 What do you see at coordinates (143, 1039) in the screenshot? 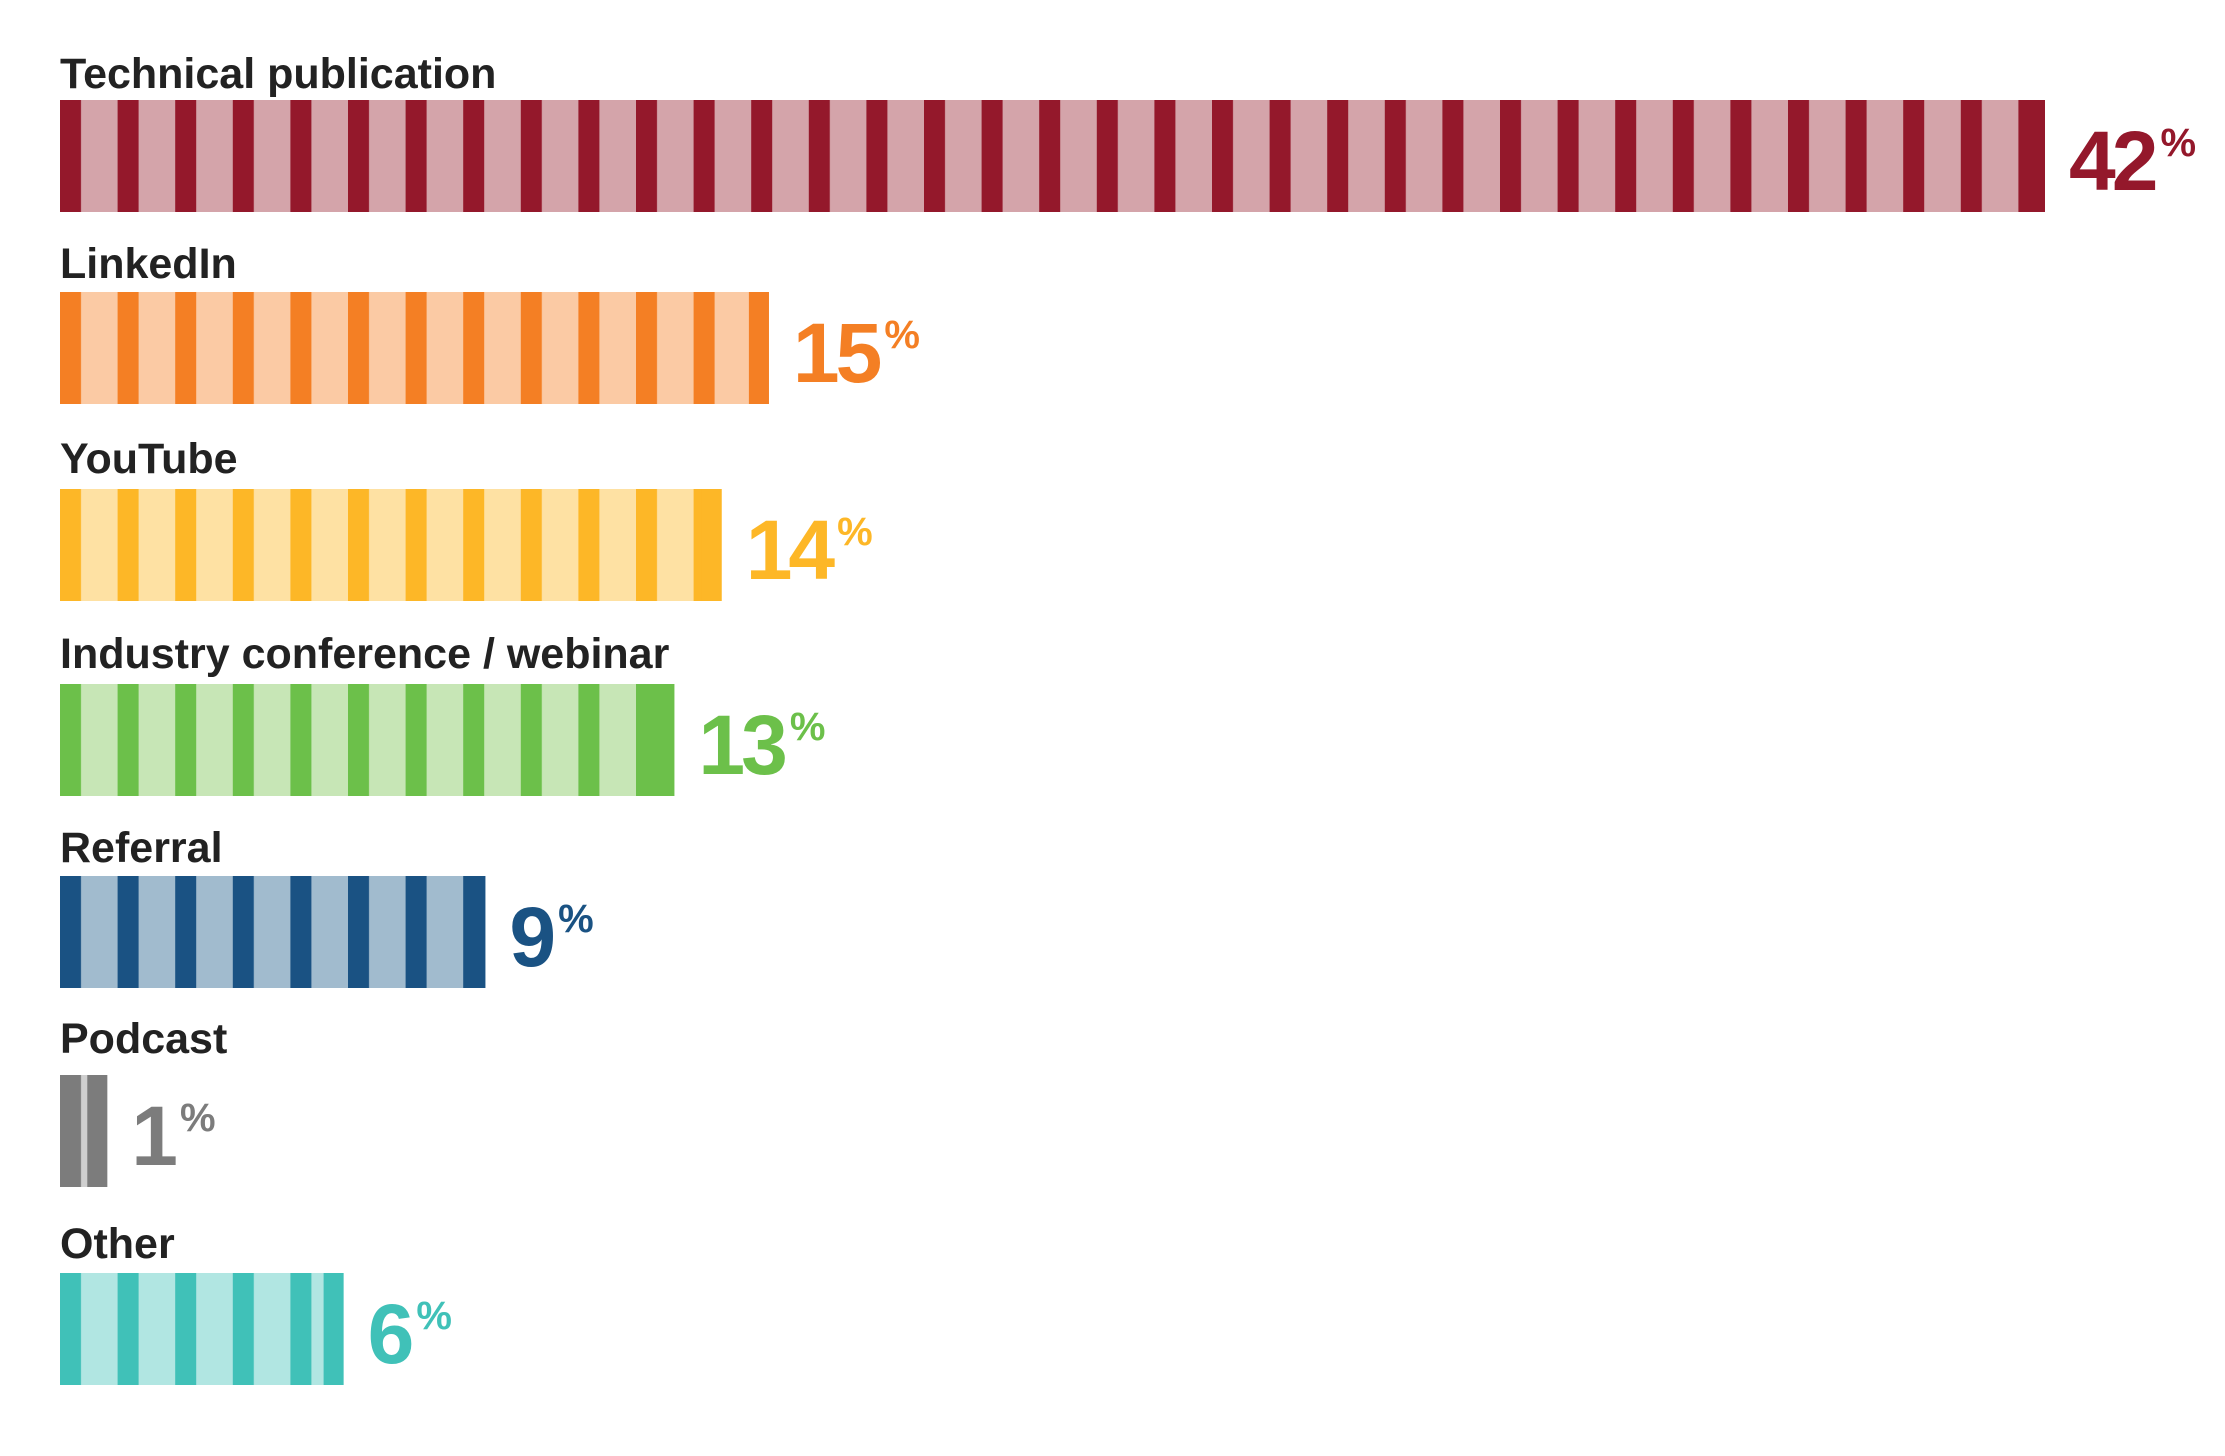
I see `category-label: Podcast` at bounding box center [143, 1039].